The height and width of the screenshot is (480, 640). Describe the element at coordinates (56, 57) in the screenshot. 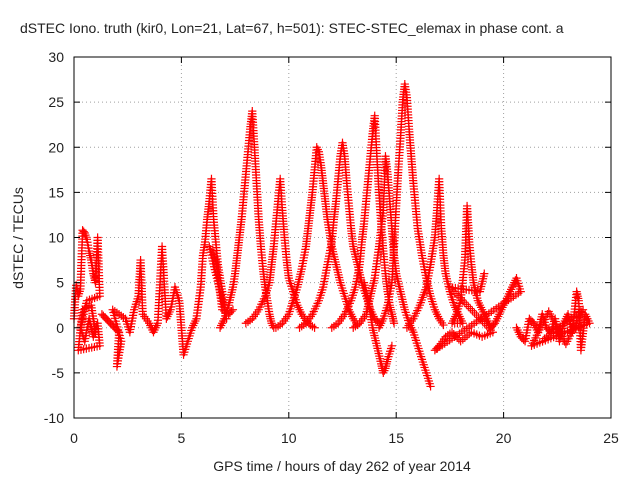

I see `y-tick-label: 30` at that location.